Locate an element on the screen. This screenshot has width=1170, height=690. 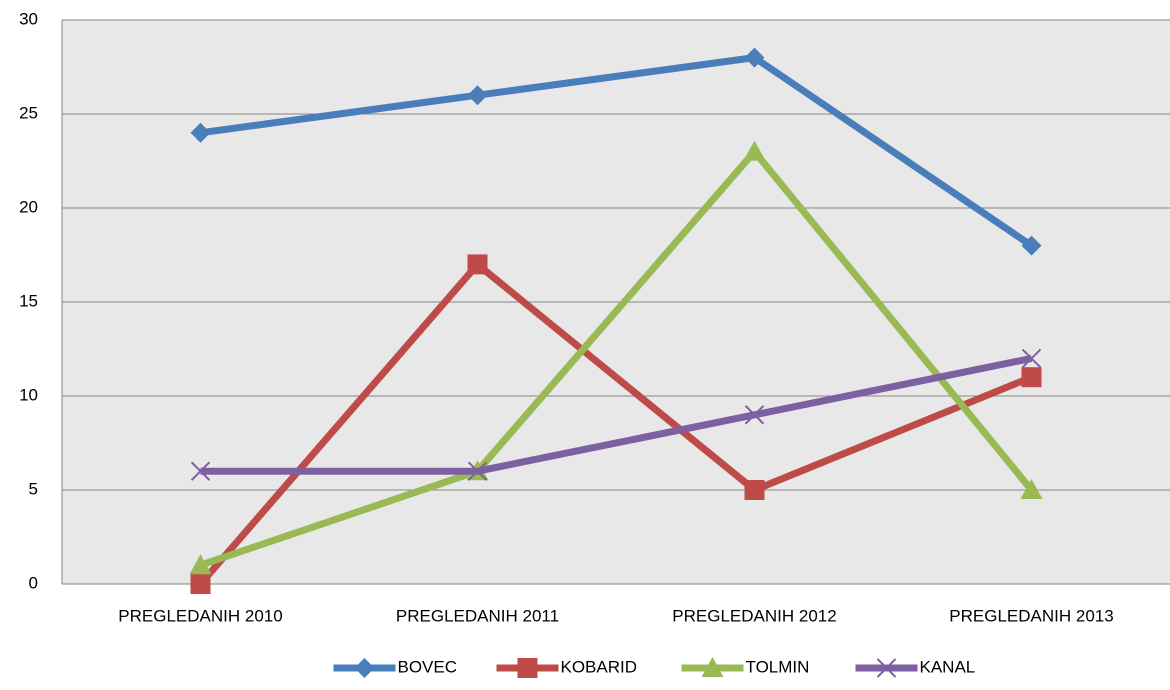
x-tick-label: PREGLEDANIH 2012 is located at coordinates (754, 615).